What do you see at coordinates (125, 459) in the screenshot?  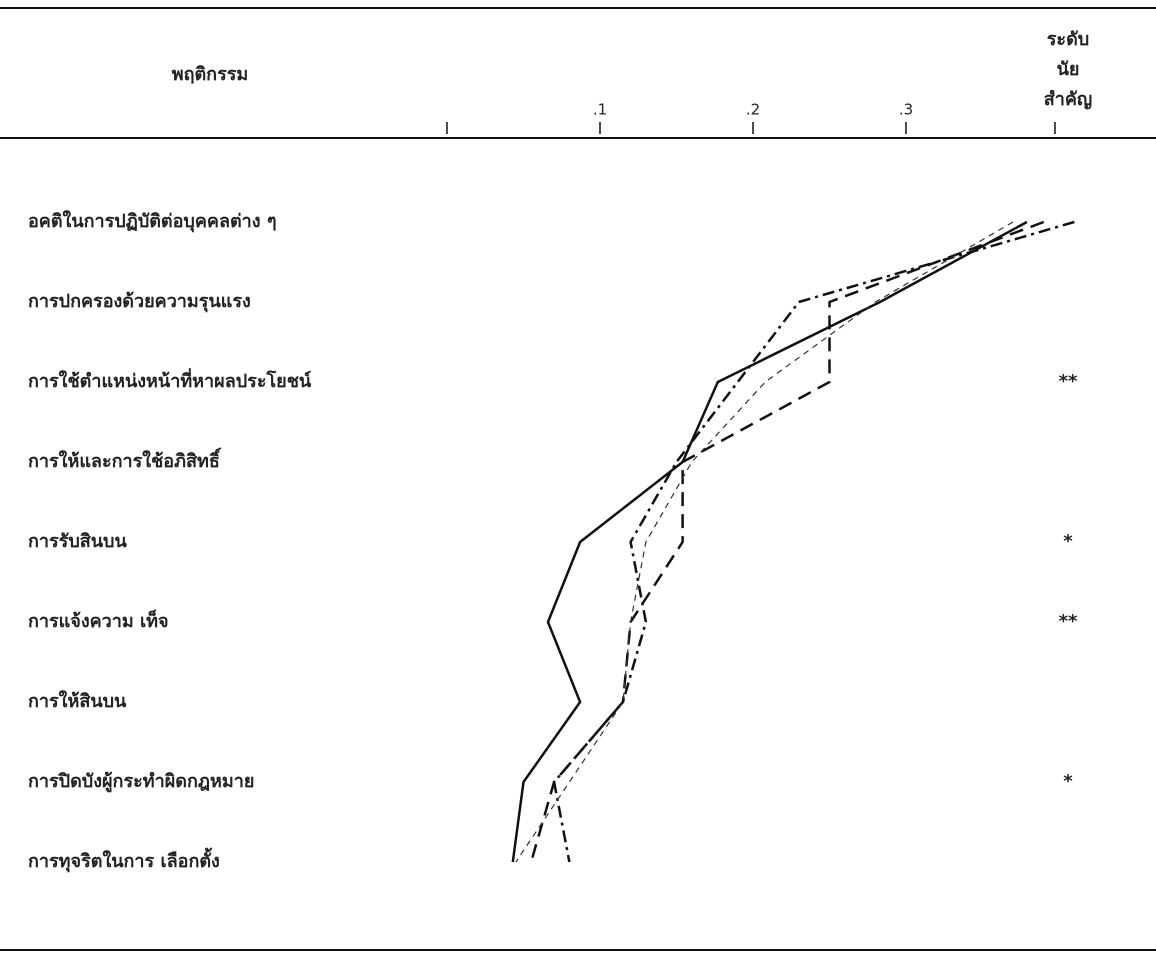 I see `category-label: การให้และการใช้อภิสิทธิ์` at bounding box center [125, 459].